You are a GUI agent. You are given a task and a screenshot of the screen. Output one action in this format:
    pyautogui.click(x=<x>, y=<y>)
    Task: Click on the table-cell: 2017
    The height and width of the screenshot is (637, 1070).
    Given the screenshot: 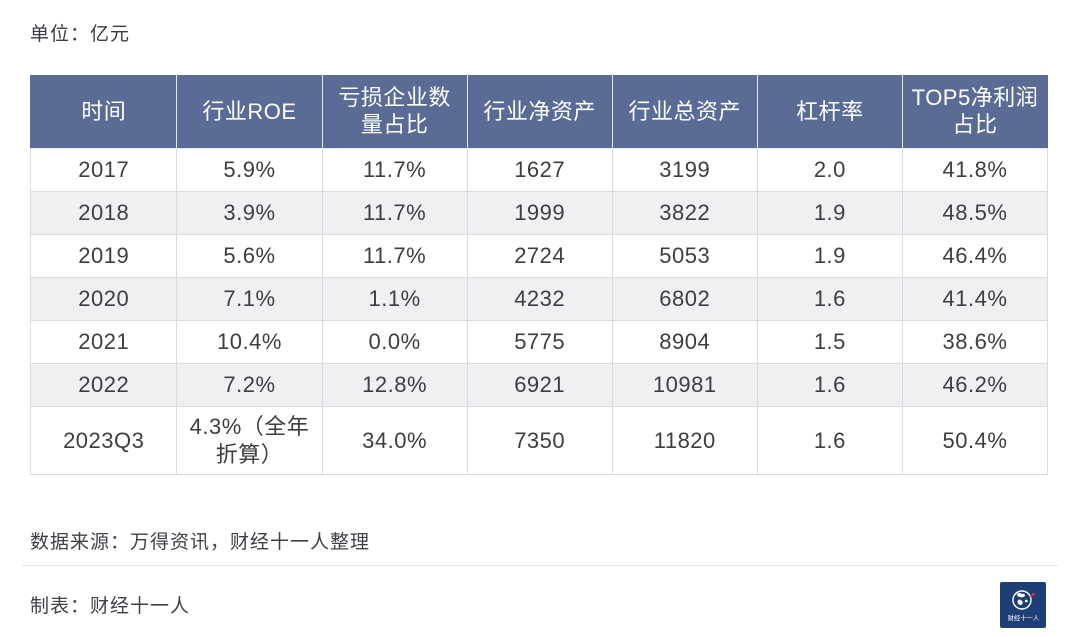 What is the action you would take?
    pyautogui.click(x=103, y=170)
    